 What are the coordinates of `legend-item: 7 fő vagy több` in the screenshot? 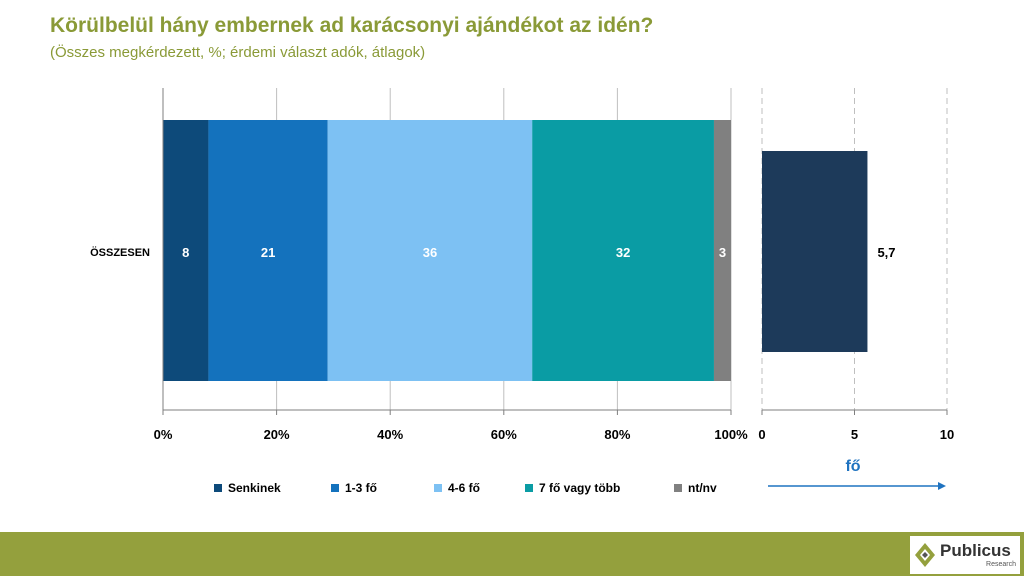 It's located at (572, 488).